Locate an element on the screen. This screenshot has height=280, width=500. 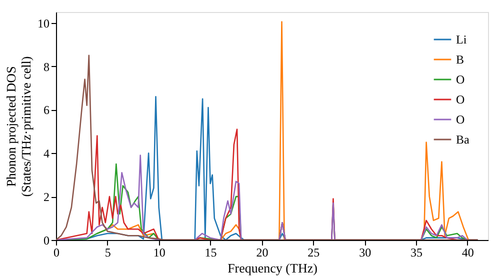
y-tick-label: 0 is located at coordinates (47, 241).